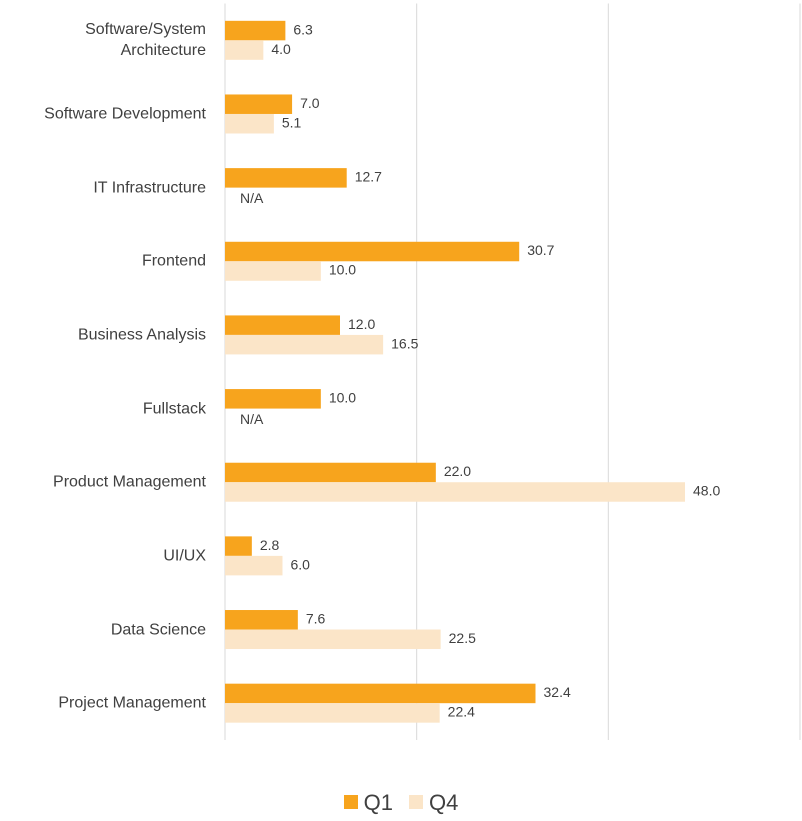 Image resolution: width=802 pixels, height=821 pixels. I want to click on value-label: 7.0, so click(310, 103).